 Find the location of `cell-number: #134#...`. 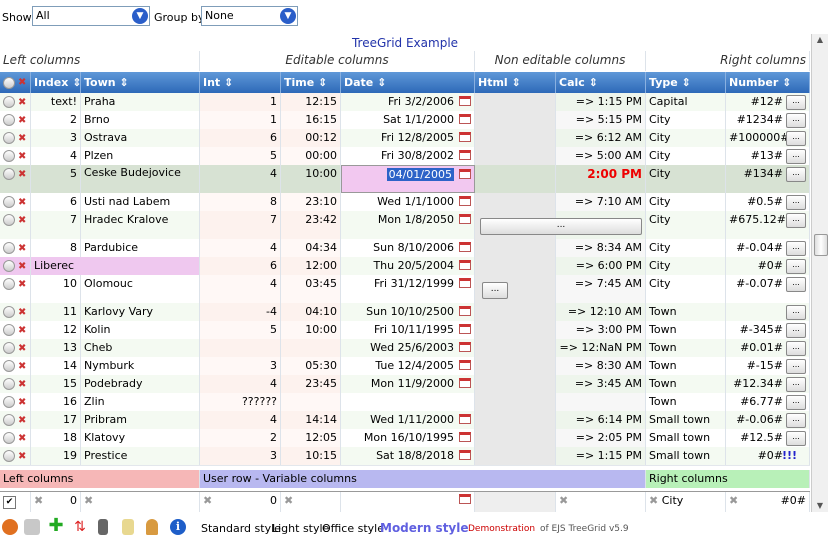

cell-number: #134#... is located at coordinates (768, 179).